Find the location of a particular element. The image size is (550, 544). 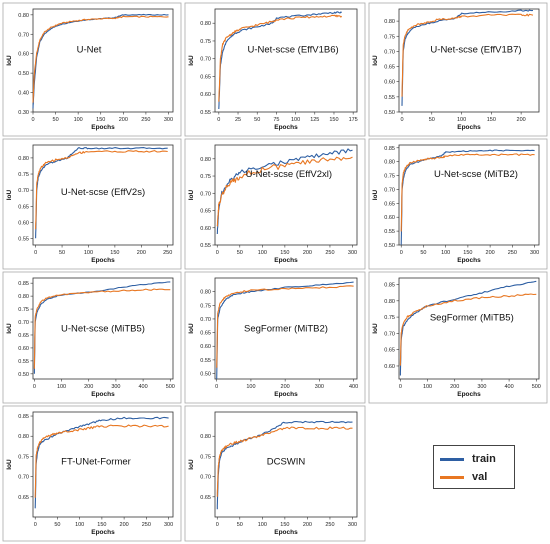

legend-train: train is located at coordinates (468, 459).